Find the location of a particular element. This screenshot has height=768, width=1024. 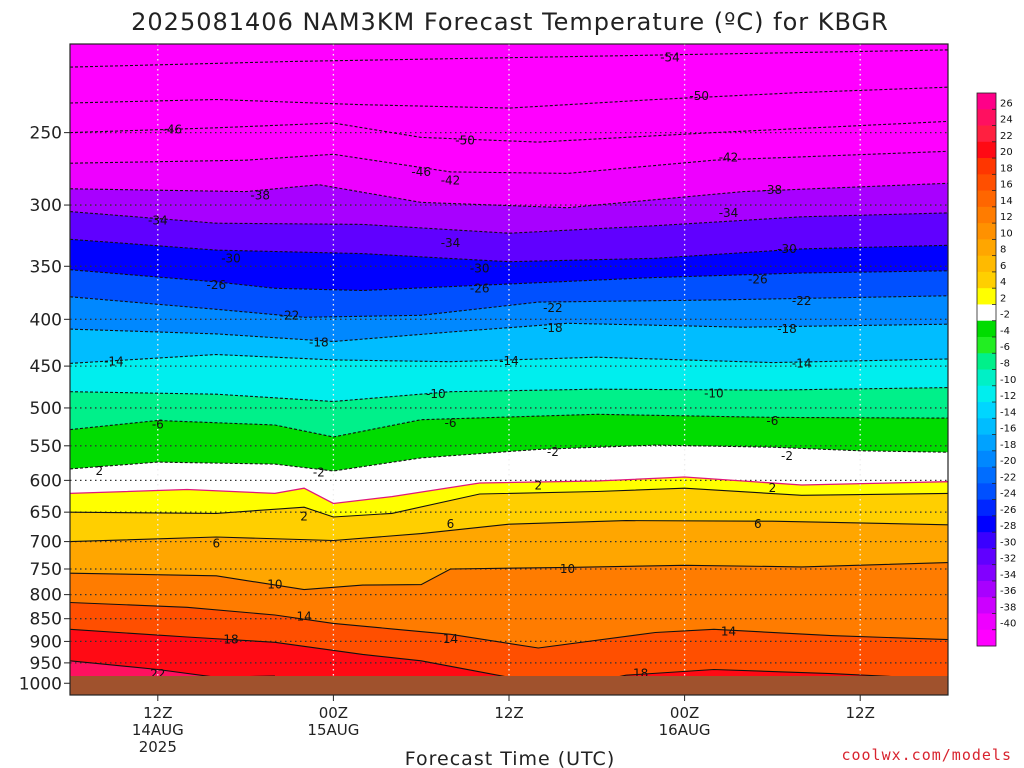

colorbar-label: -10 is located at coordinates (1008, 380).